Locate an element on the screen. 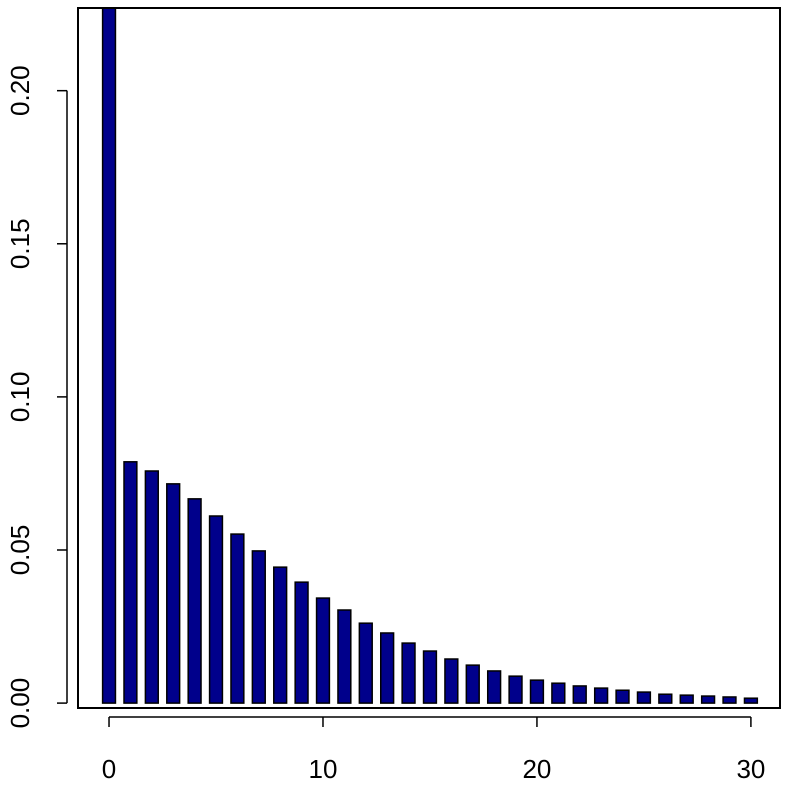 The width and height of the screenshot is (789, 809). x-tick-label: 10 is located at coordinates (323, 769).